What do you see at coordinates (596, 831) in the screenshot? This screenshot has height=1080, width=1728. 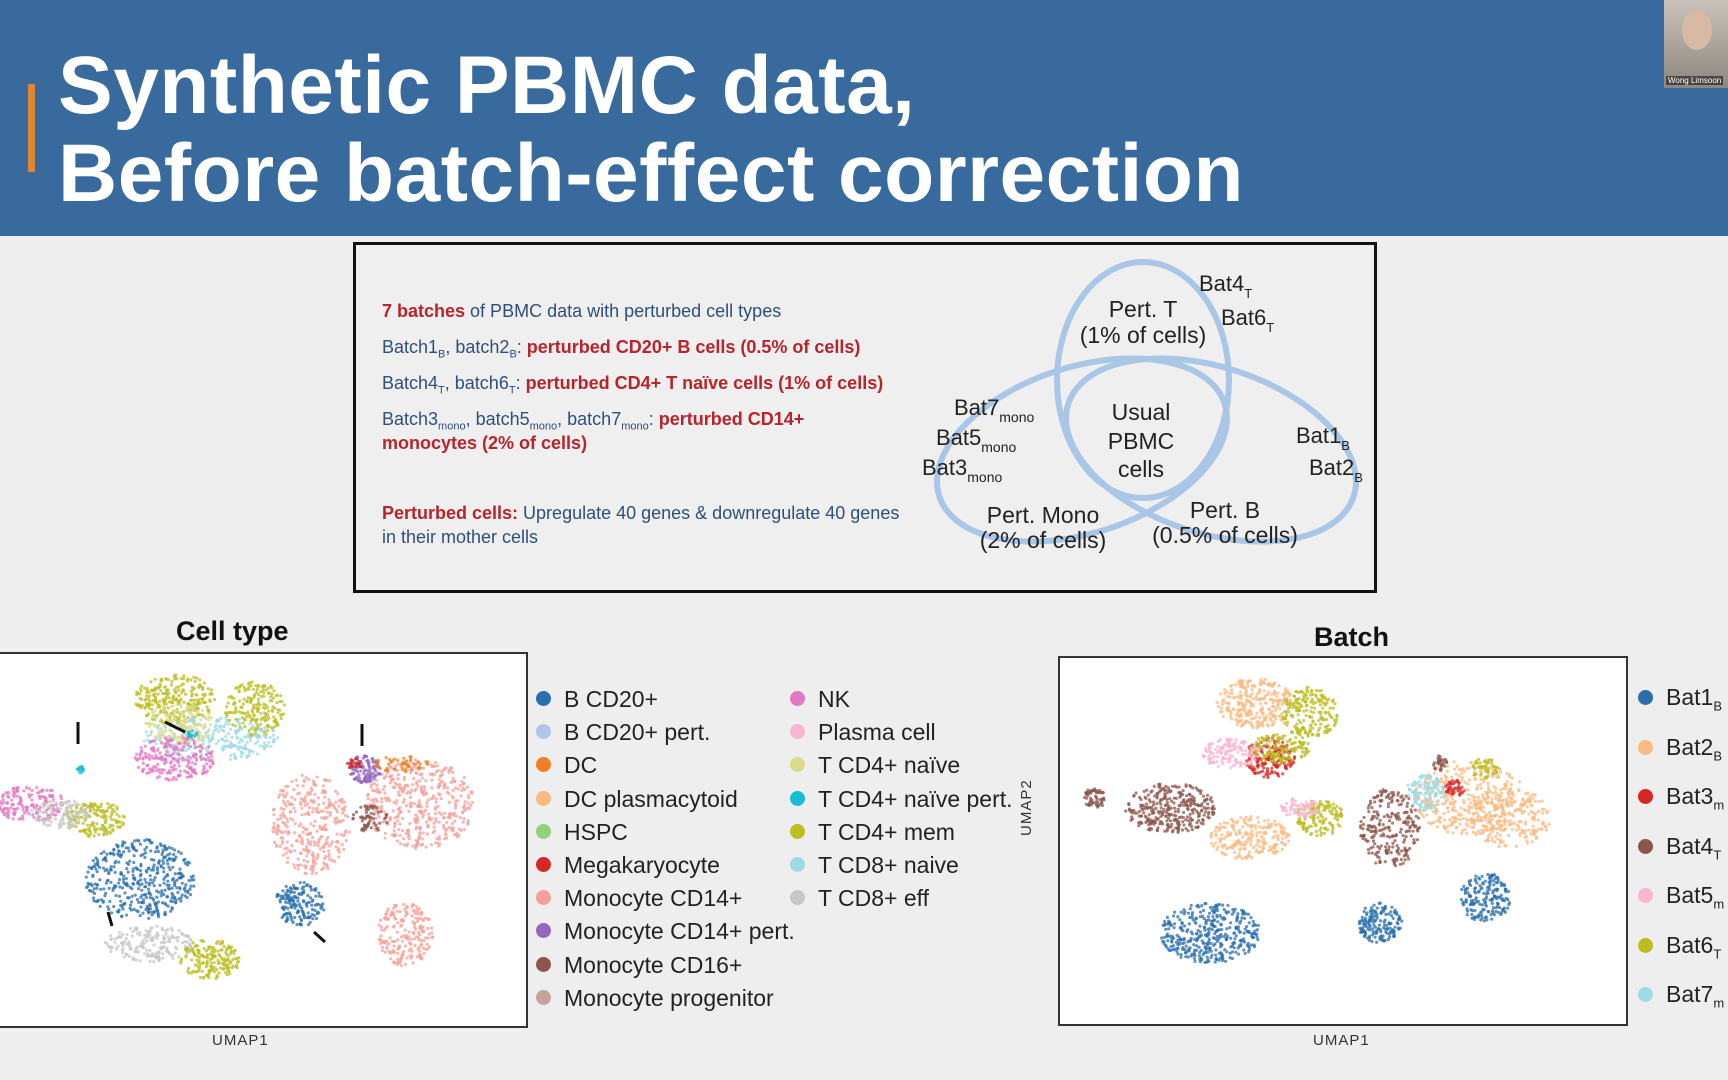 I see `celltype-legend-label: HSPC` at bounding box center [596, 831].